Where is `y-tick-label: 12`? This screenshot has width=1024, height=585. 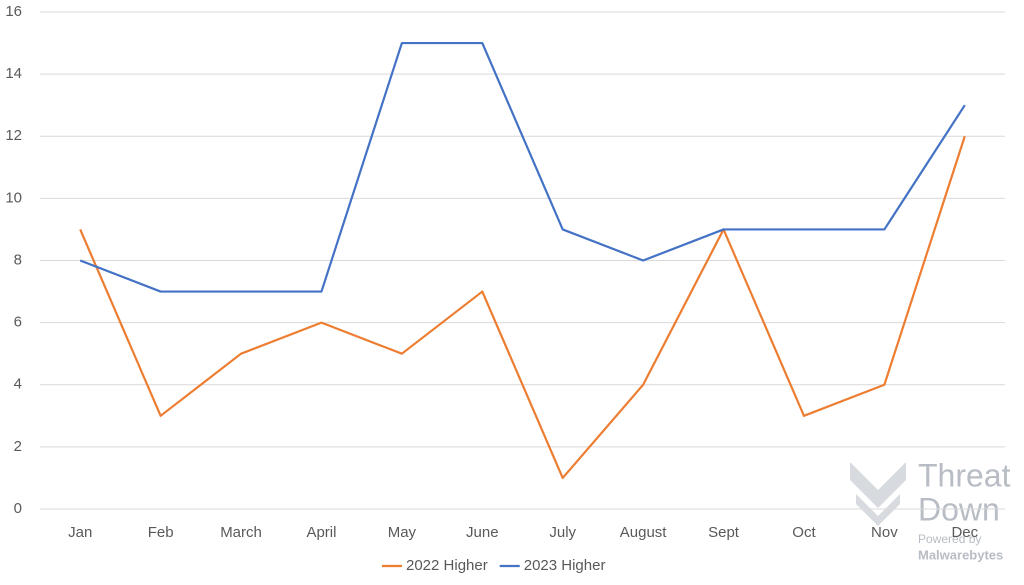
y-tick-label: 12 is located at coordinates (13, 135).